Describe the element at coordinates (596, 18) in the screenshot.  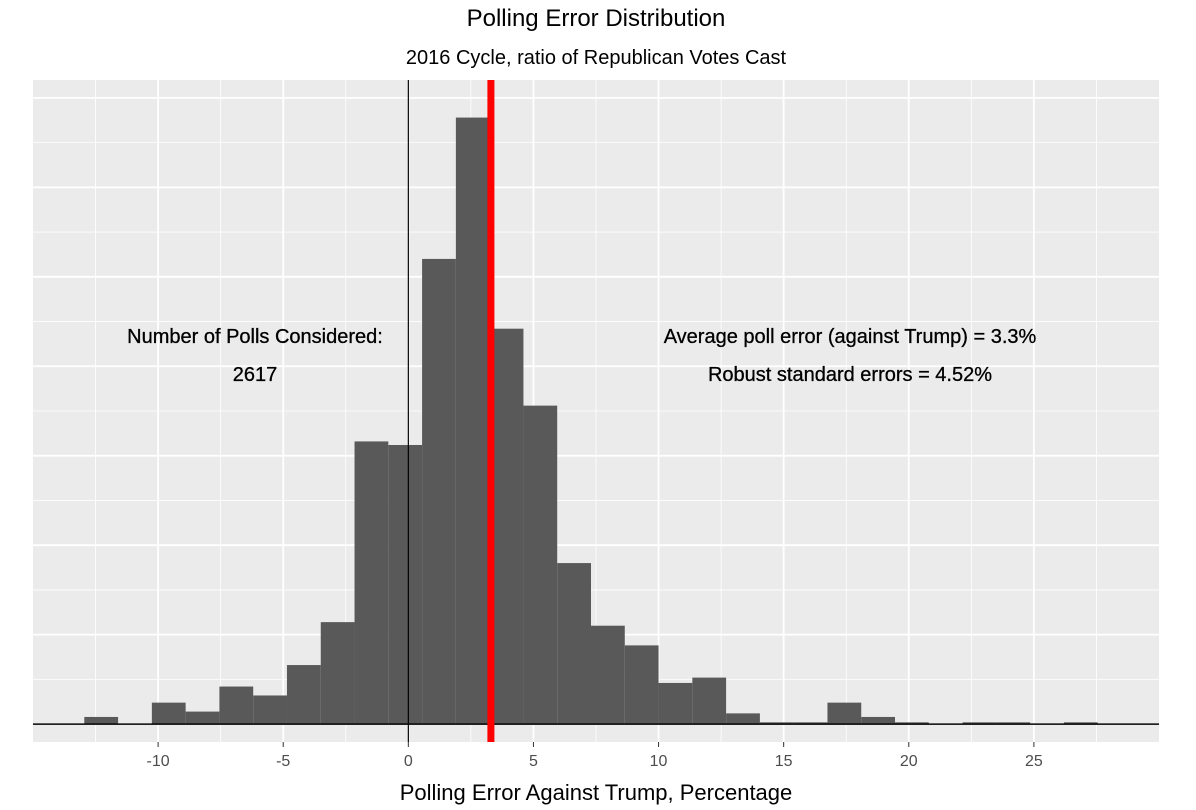
I see `chart-title: Polling Error Distribution` at that location.